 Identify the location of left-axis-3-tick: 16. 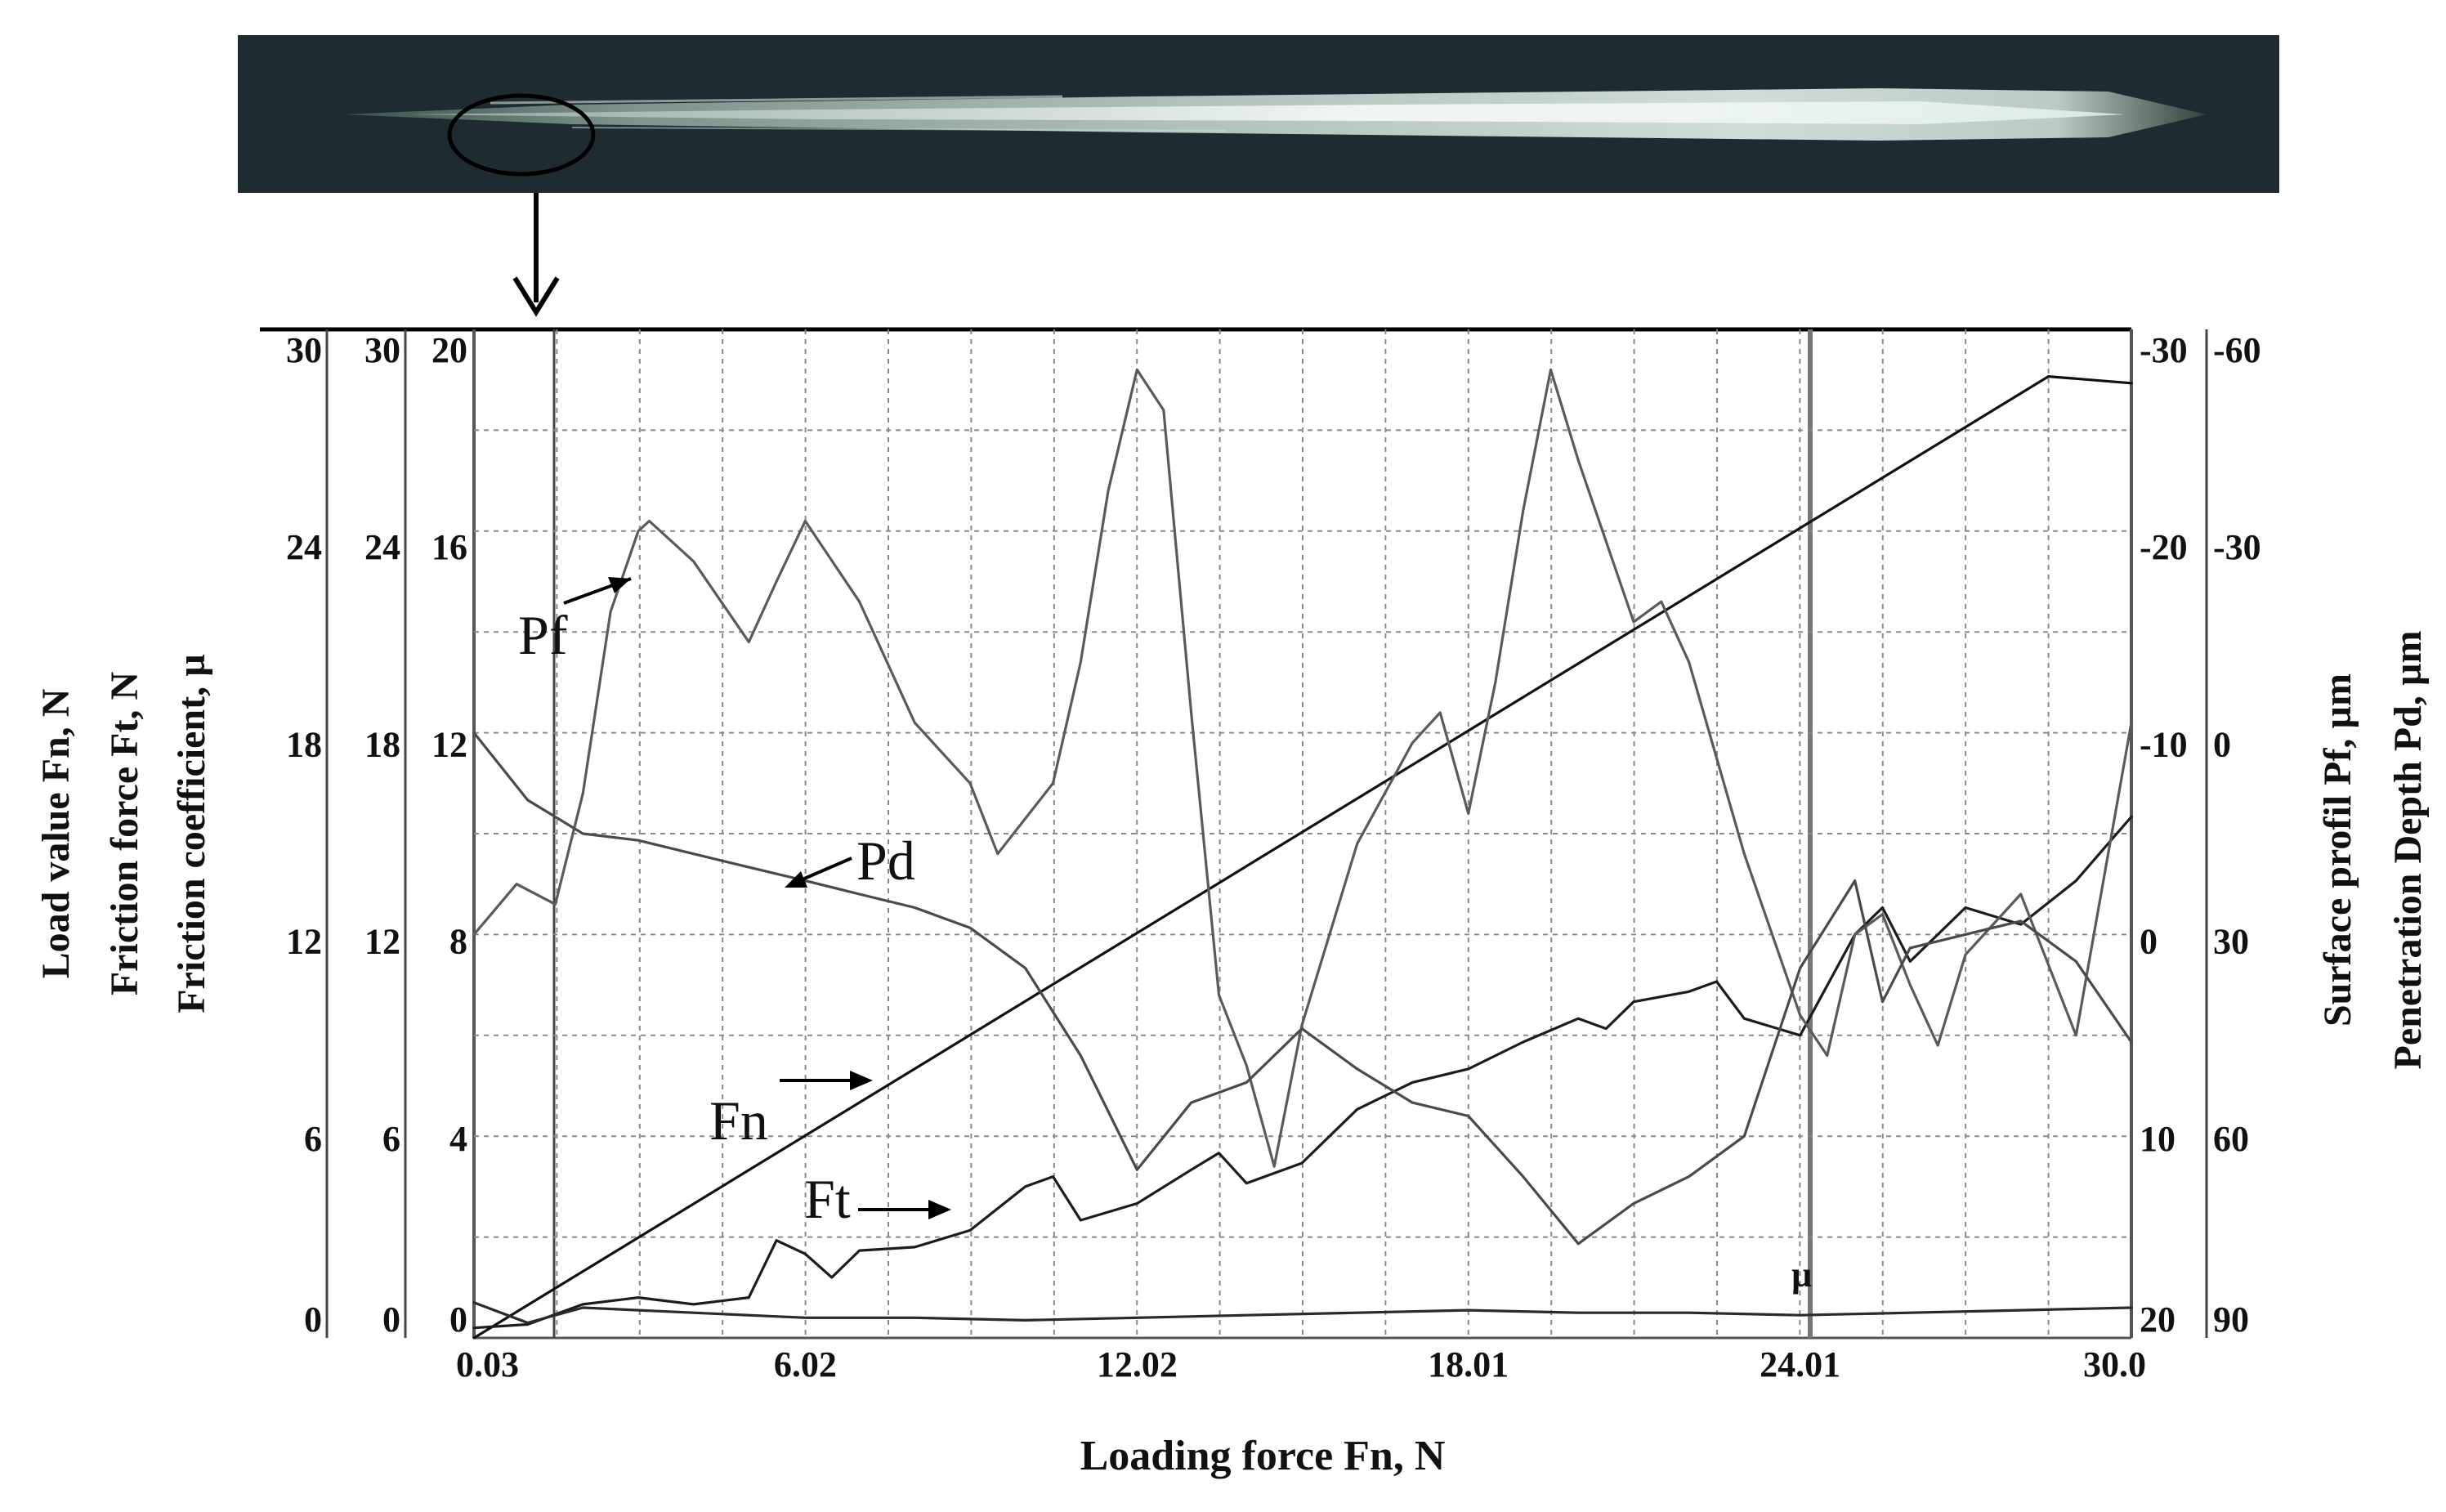
(450, 547).